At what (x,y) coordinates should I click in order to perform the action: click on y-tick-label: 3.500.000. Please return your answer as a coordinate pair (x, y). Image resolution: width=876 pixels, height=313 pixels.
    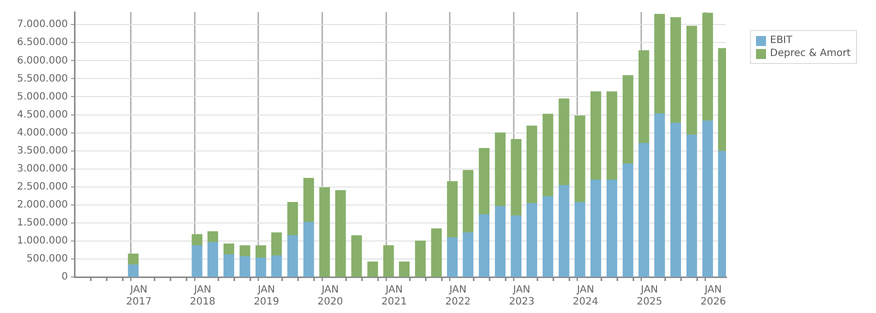
    Looking at the image, I should click on (42, 150).